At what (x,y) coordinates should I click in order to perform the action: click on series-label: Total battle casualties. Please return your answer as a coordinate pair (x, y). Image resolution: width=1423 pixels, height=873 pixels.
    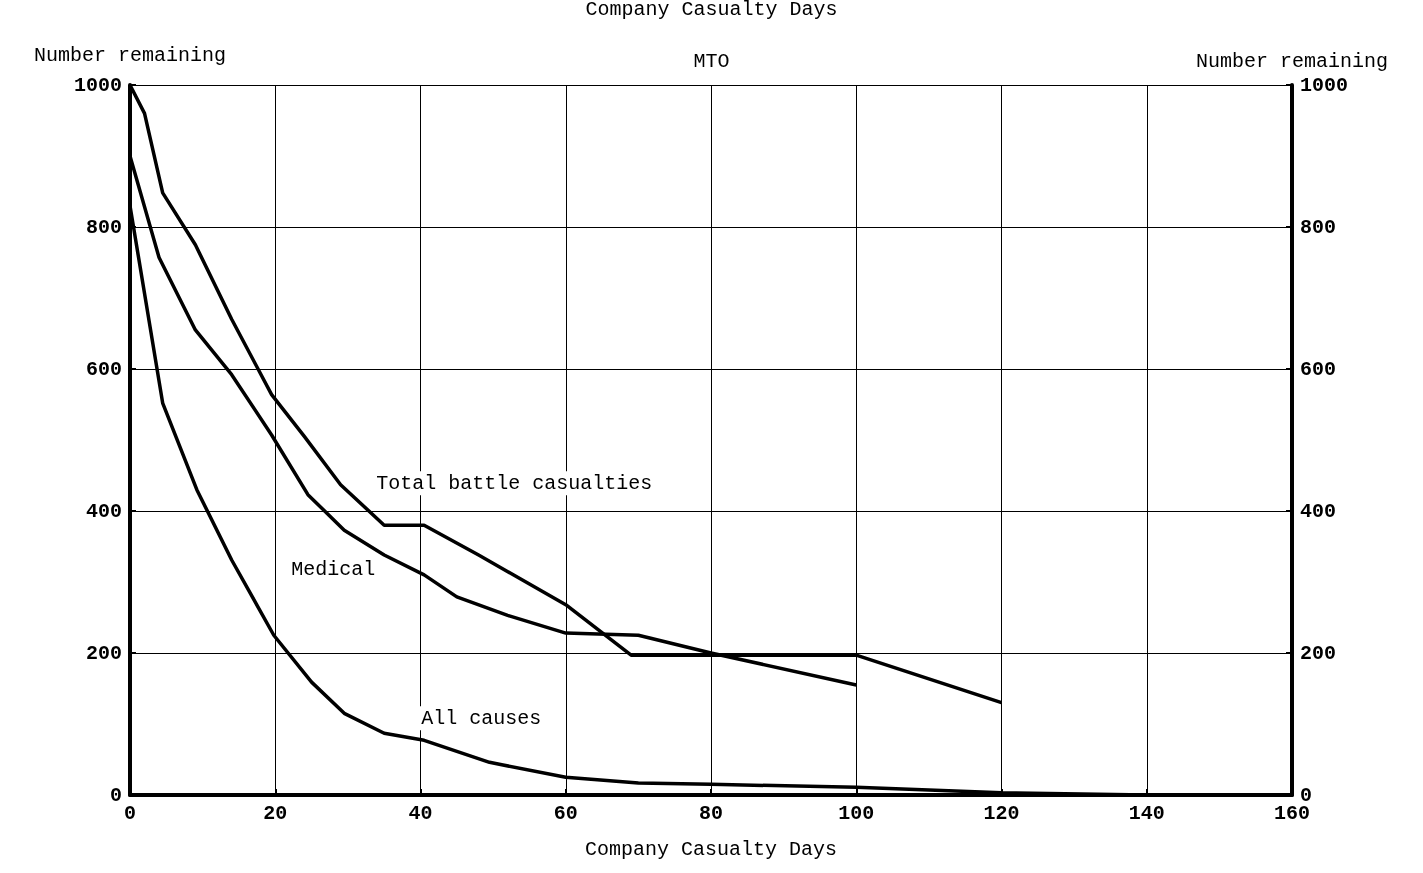
    Looking at the image, I should click on (514, 483).